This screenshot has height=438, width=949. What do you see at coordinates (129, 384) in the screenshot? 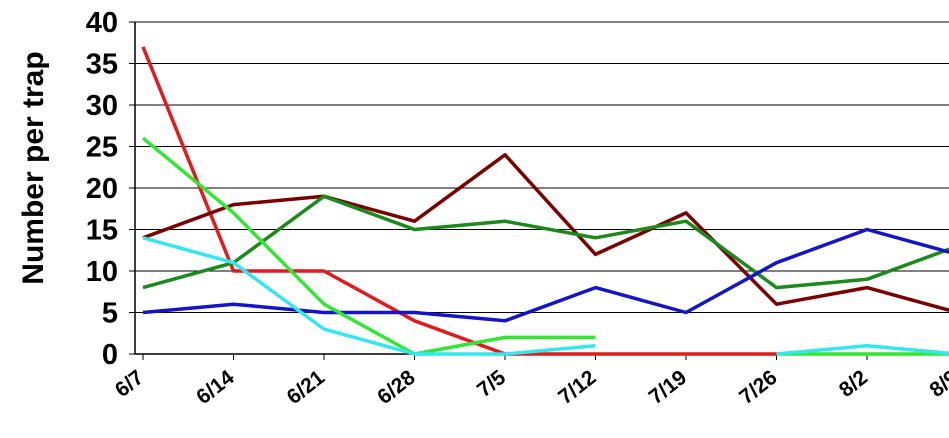
I see `x-tick-label: 6/7` at bounding box center [129, 384].